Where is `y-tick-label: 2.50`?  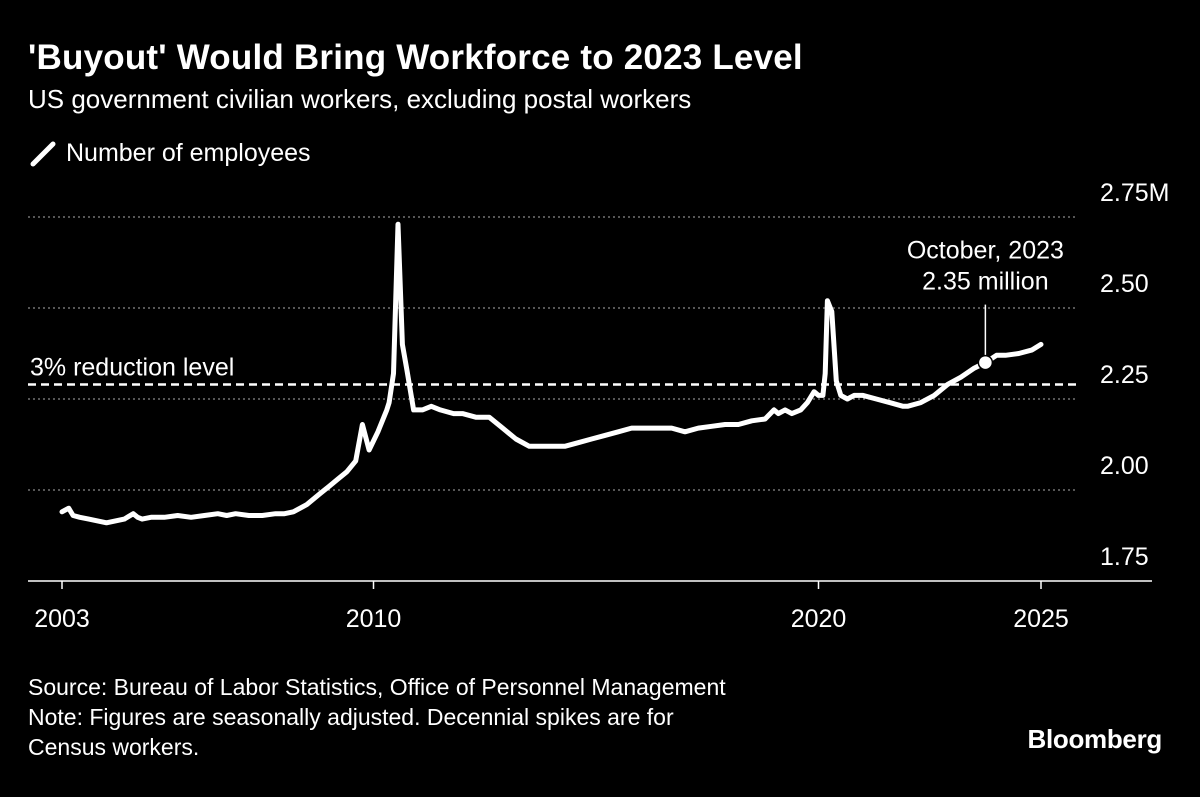
y-tick-label: 2.50 is located at coordinates (1124, 284).